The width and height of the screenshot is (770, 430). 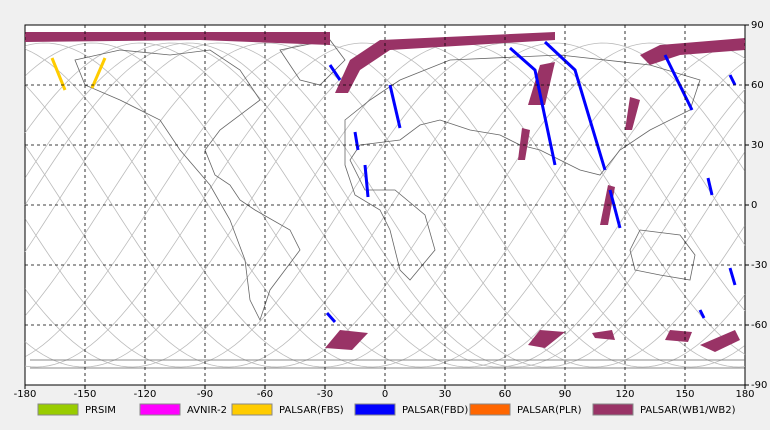 What do you see at coordinates (207, 410) in the screenshot?
I see `legend-label: AVNIR-2` at bounding box center [207, 410].